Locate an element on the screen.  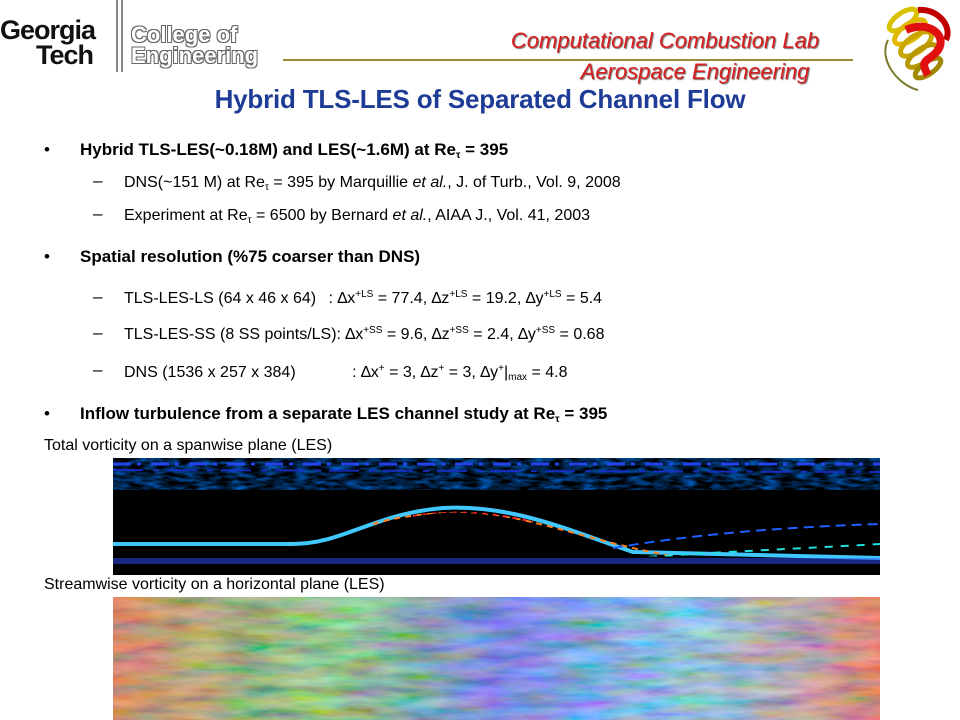
georgia-tech-logo: Georgia Tech is located at coordinates (56, 42).